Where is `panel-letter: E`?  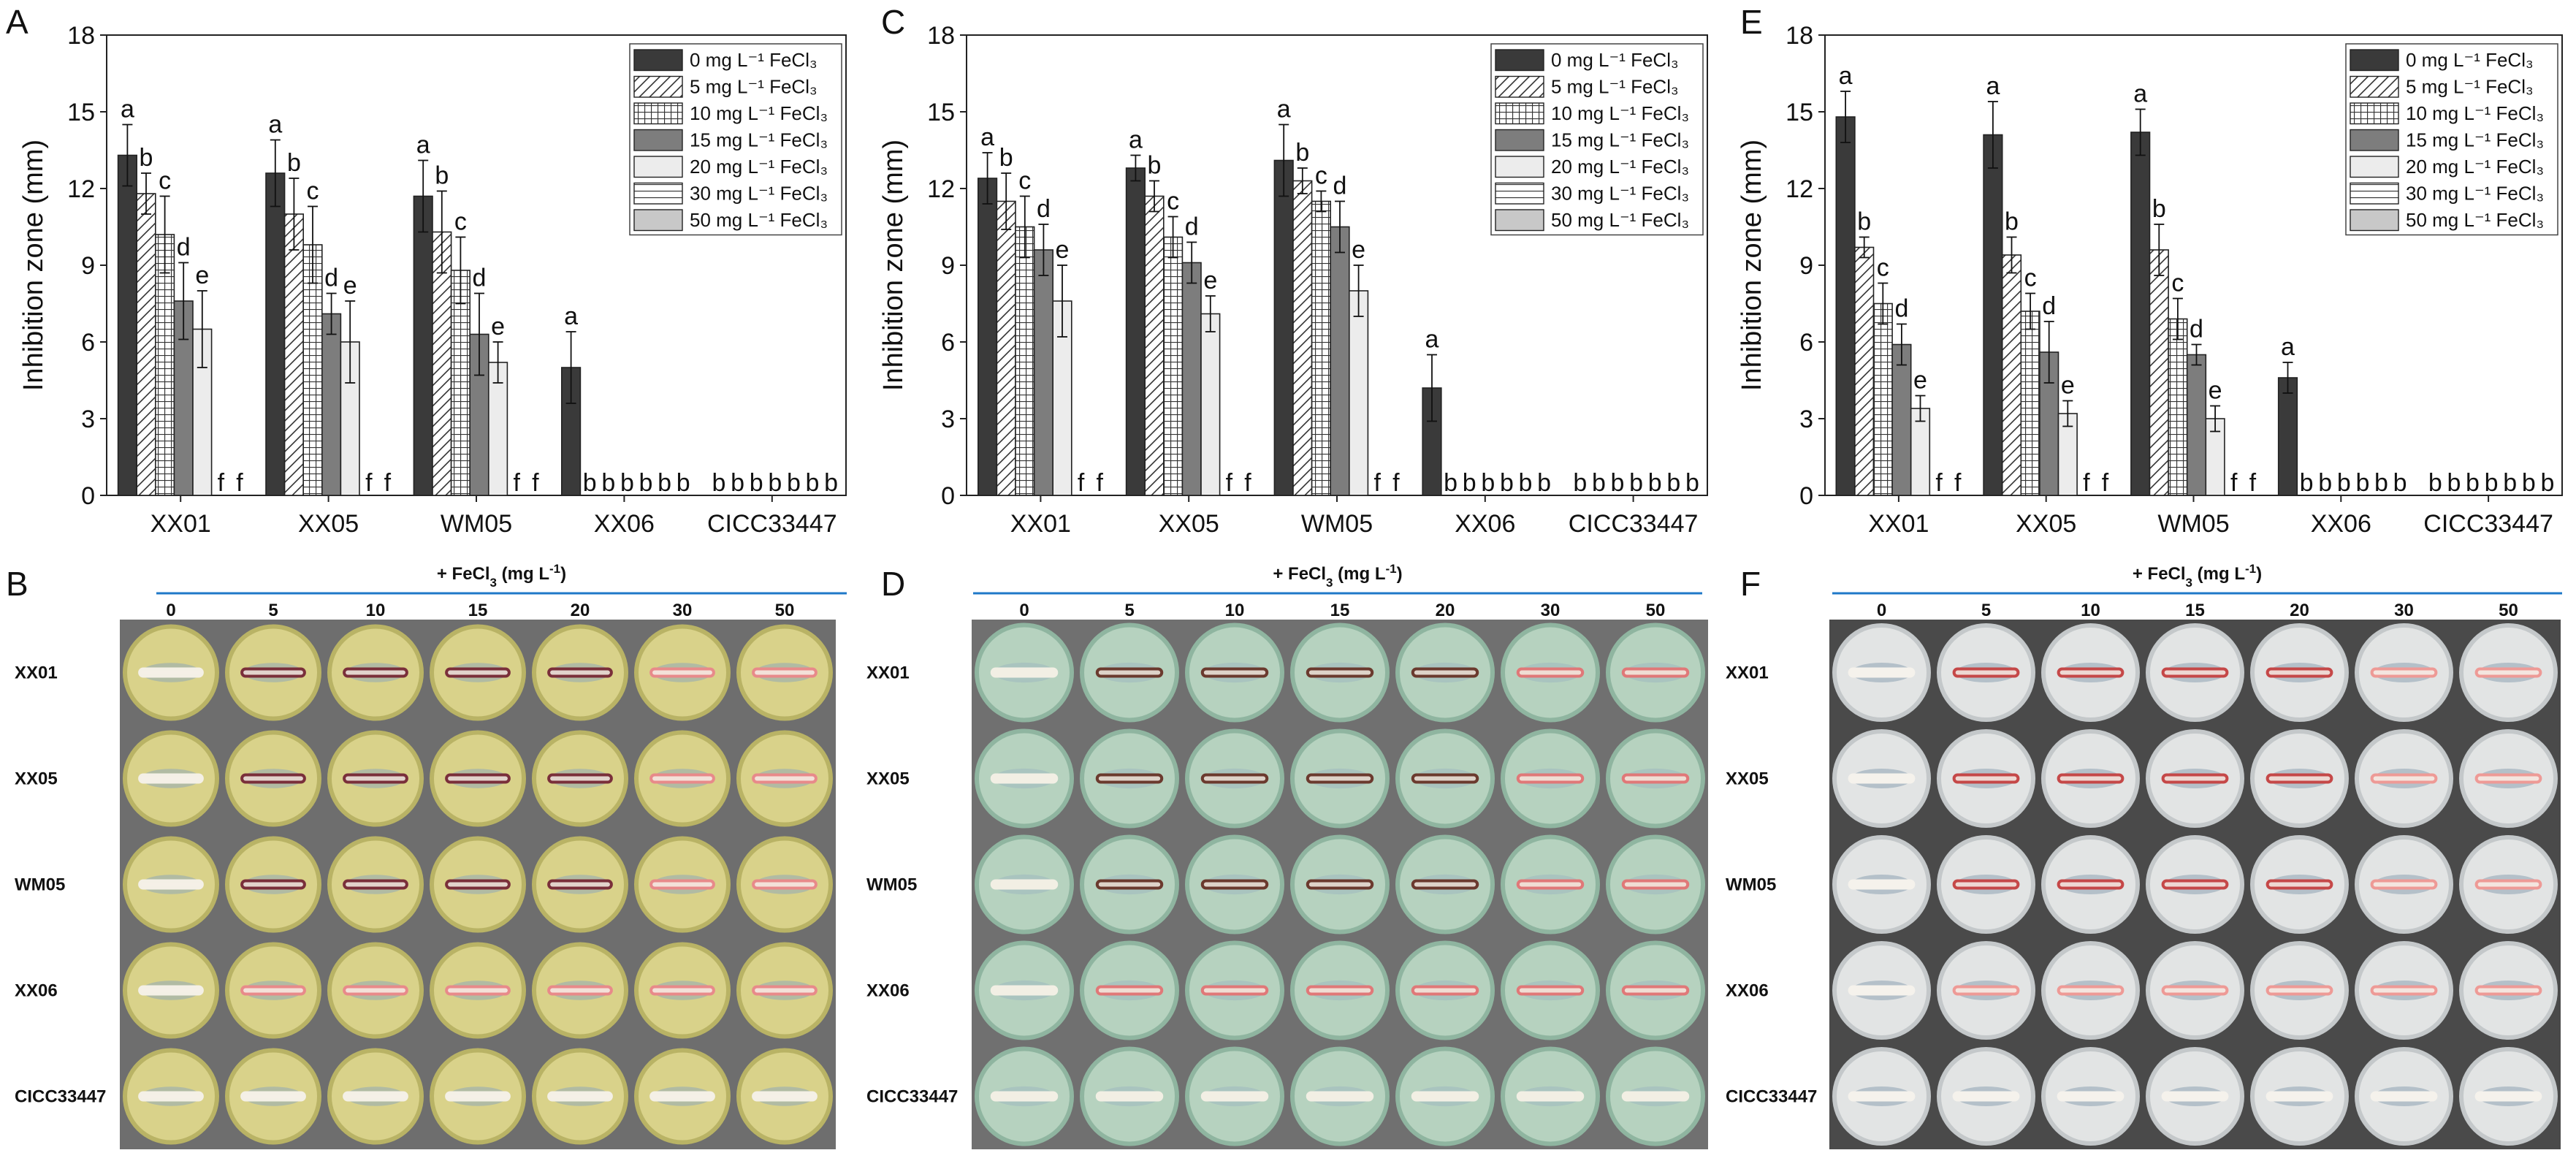
panel-letter: E is located at coordinates (1751, 22).